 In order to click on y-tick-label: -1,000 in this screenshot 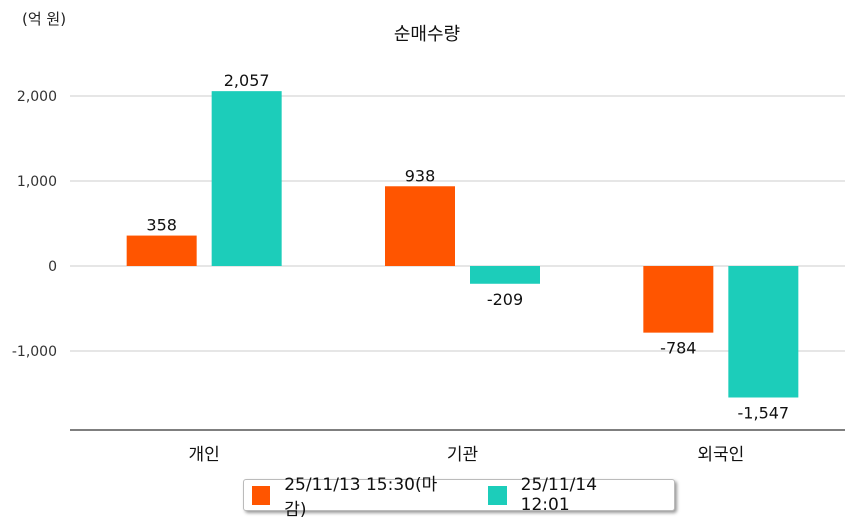, I will do `click(34, 352)`.